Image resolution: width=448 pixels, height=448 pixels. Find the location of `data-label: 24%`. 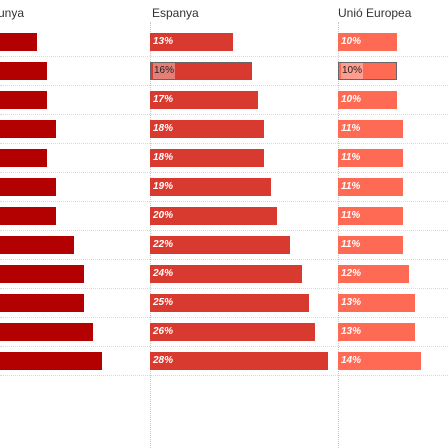

data-label: 24% is located at coordinates (163, 273).